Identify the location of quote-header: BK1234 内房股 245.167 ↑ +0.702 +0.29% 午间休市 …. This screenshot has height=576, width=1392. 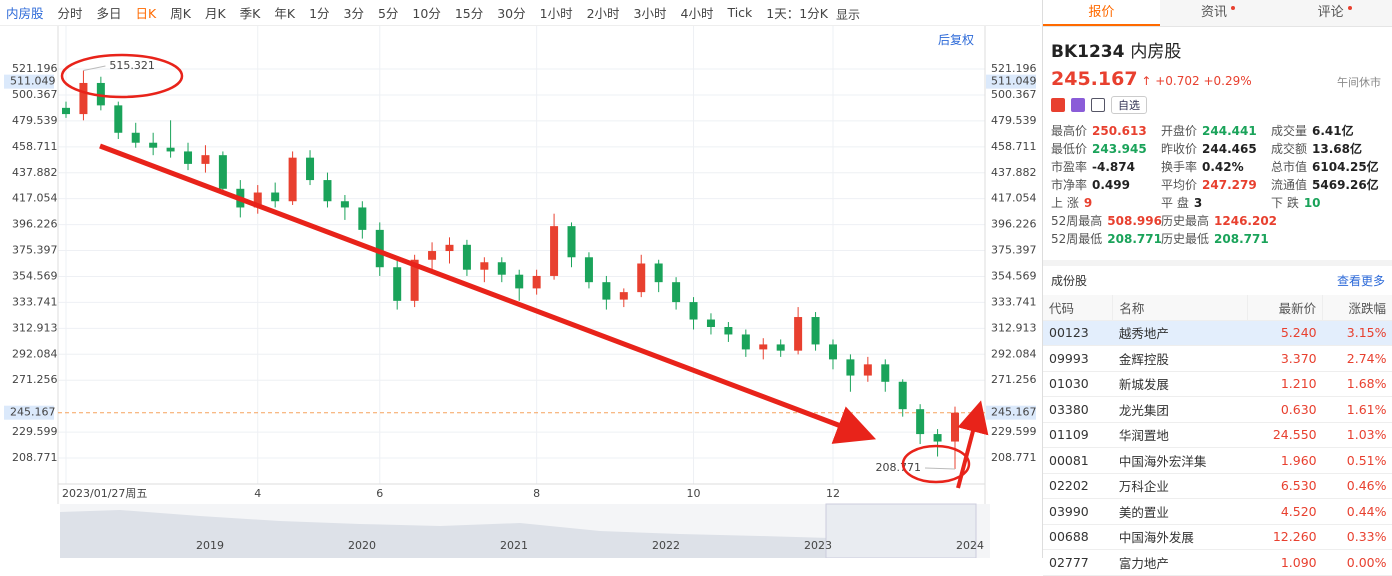
(1217, 137).